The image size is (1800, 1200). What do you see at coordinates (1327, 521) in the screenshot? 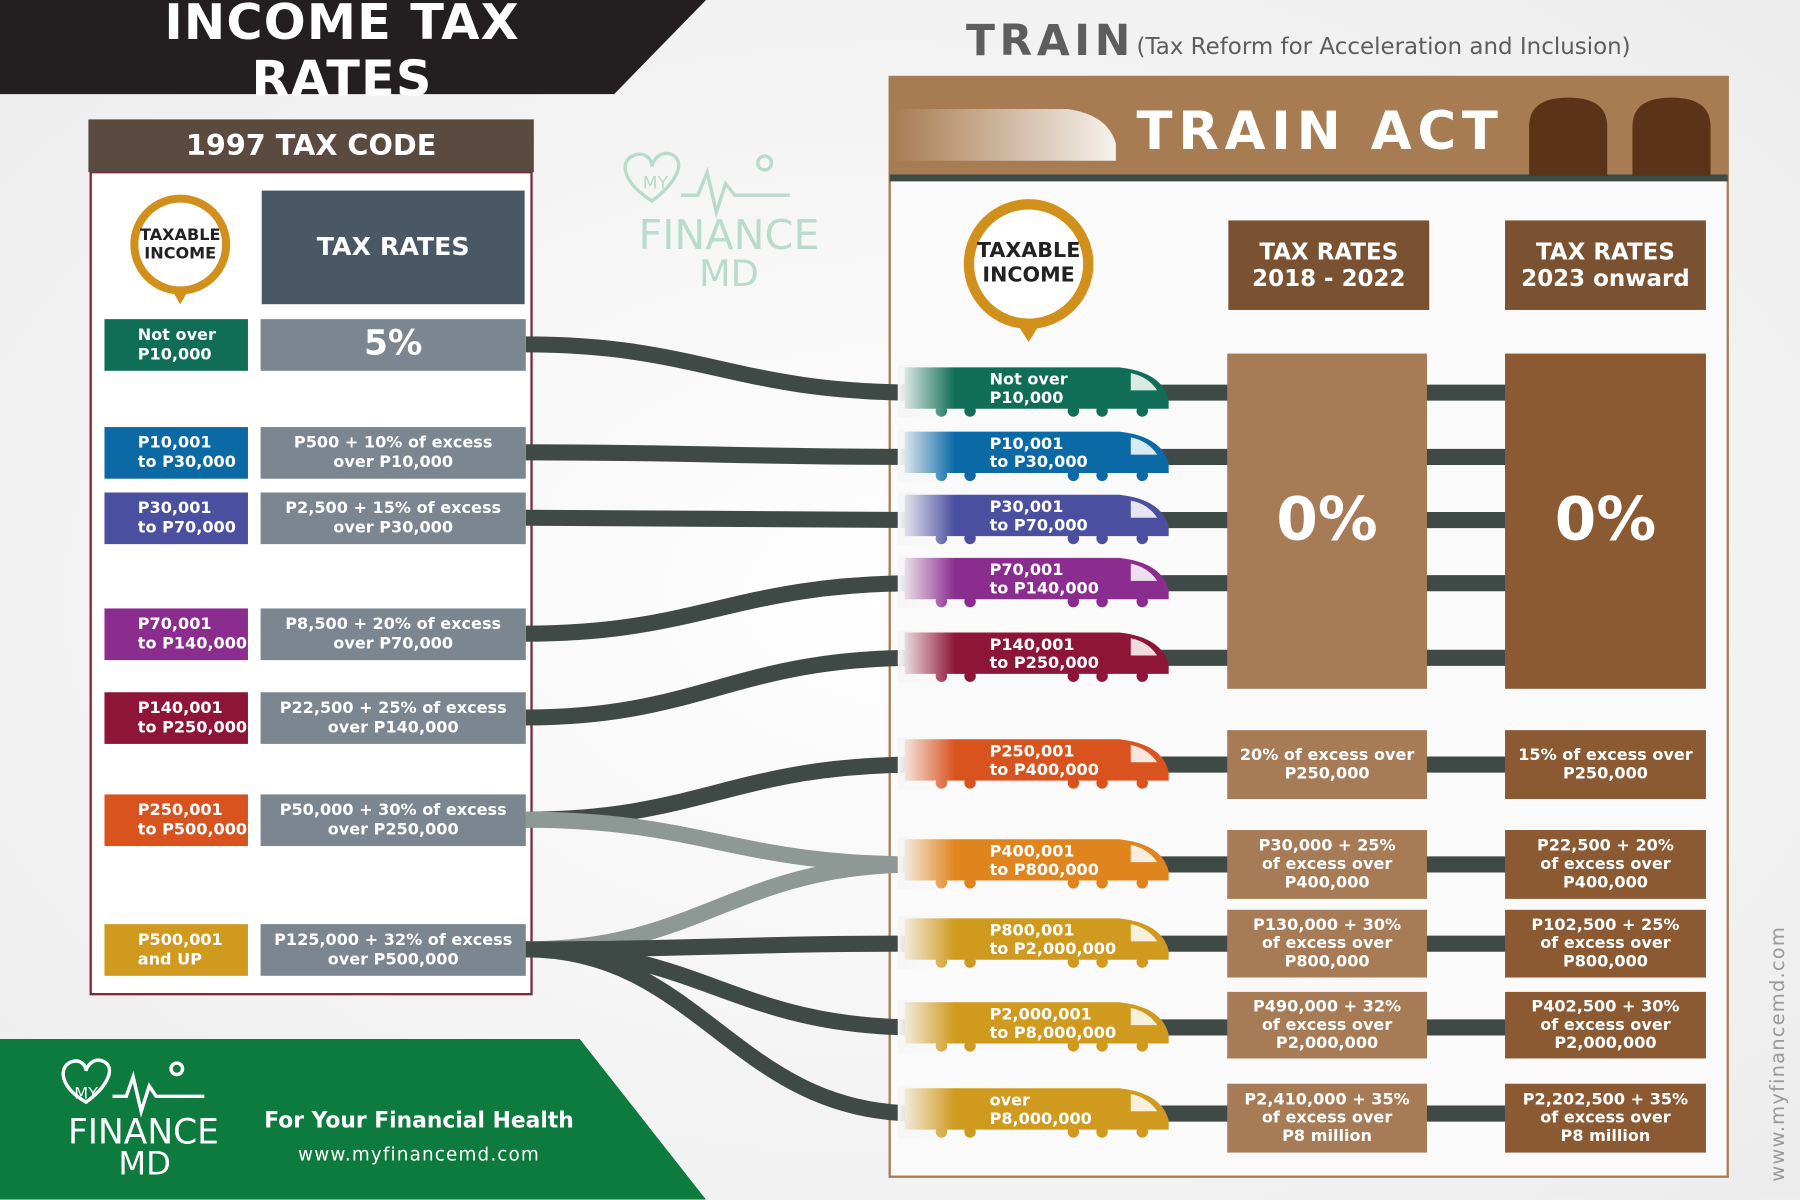
I see `zero-box` at bounding box center [1327, 521].